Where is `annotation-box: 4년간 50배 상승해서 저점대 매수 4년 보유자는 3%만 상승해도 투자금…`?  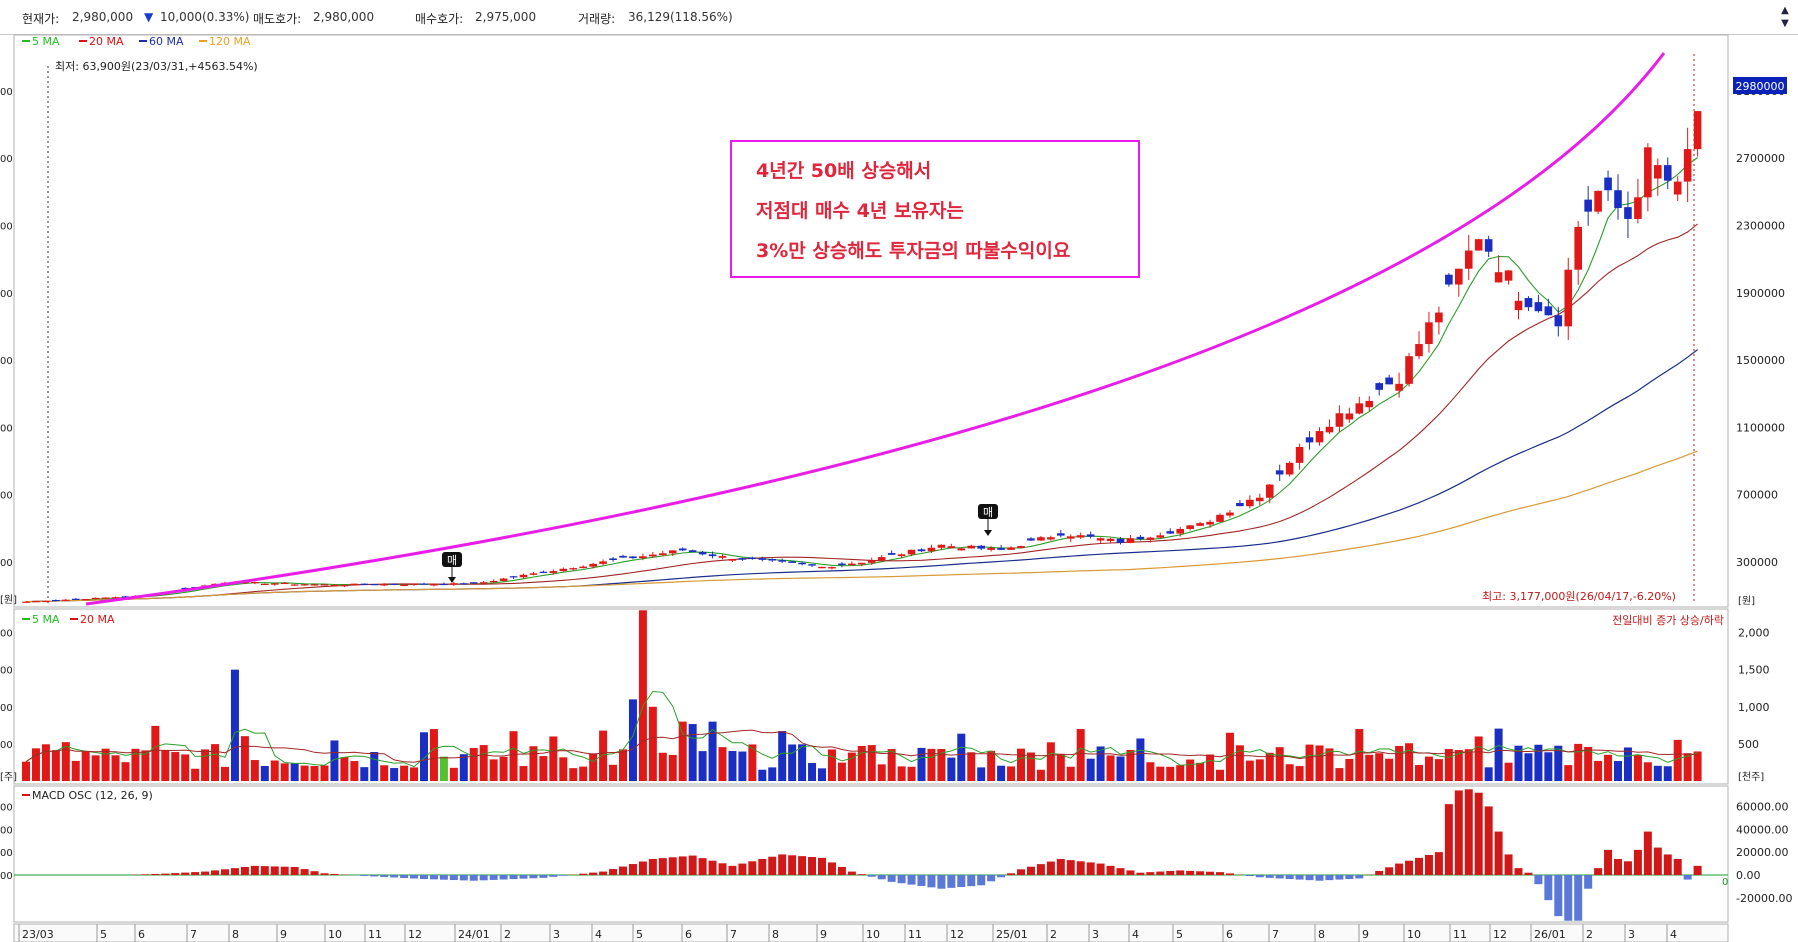 annotation-box: 4년간 50배 상승해서 저점대 매수 4년 보유자는 3%만 상승해도 투자금… is located at coordinates (935, 209).